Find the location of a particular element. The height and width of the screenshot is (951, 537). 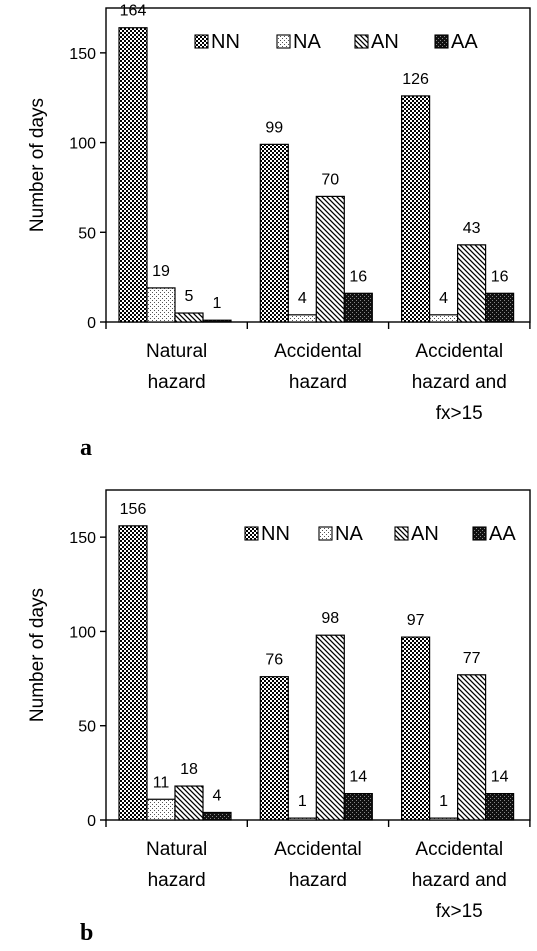

data-label: 156 is located at coordinates (133, 509).